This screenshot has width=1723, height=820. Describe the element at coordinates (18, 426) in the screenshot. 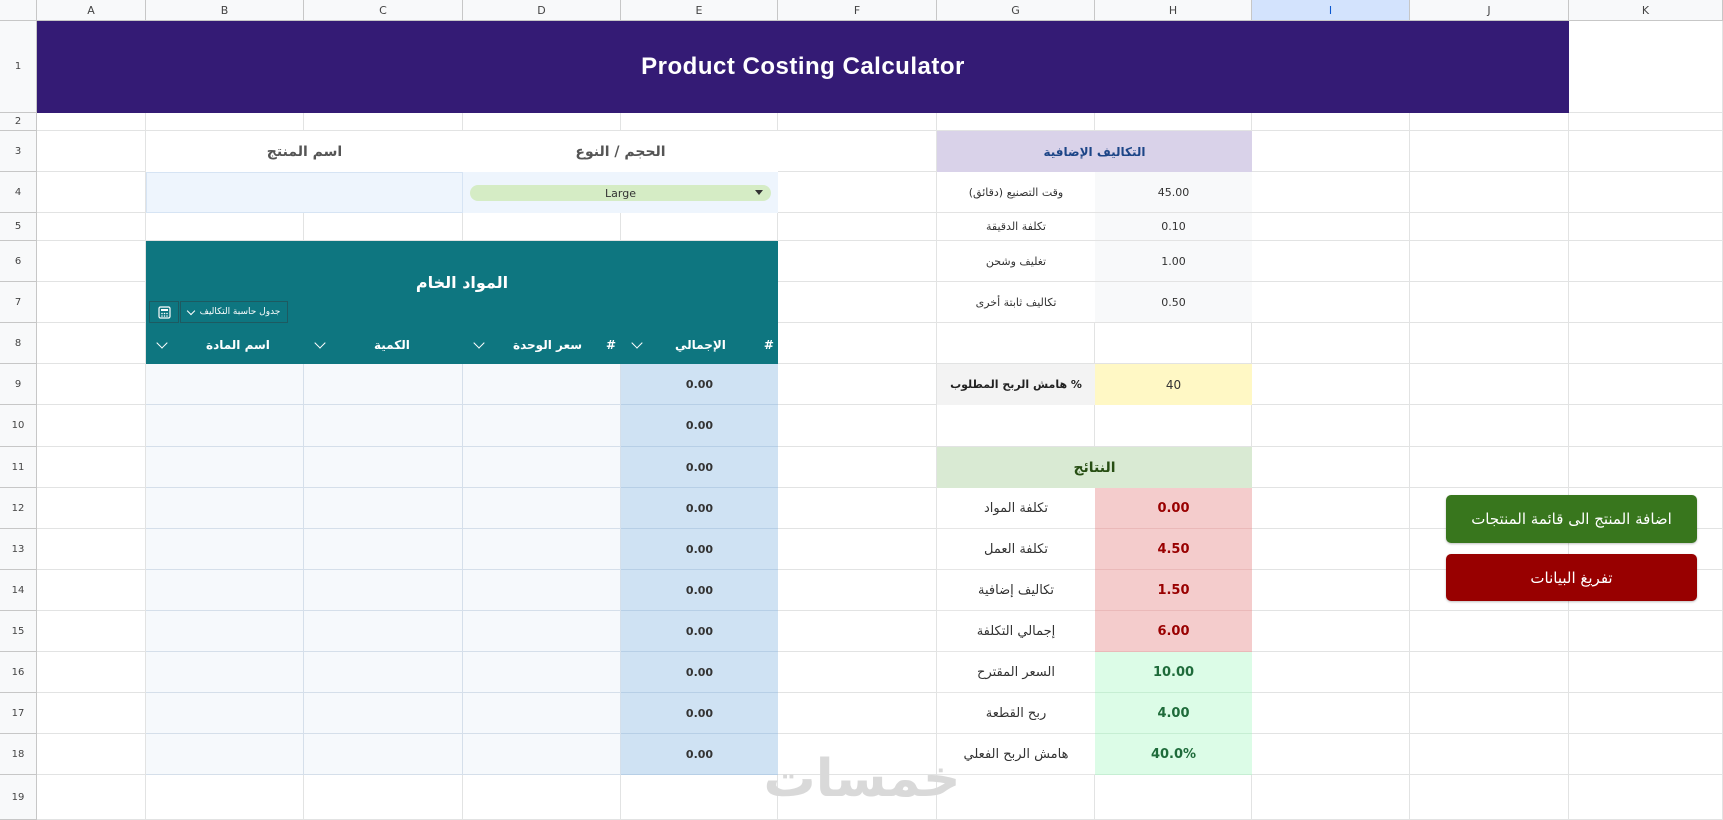

I see `row-header-10: 10` at that location.